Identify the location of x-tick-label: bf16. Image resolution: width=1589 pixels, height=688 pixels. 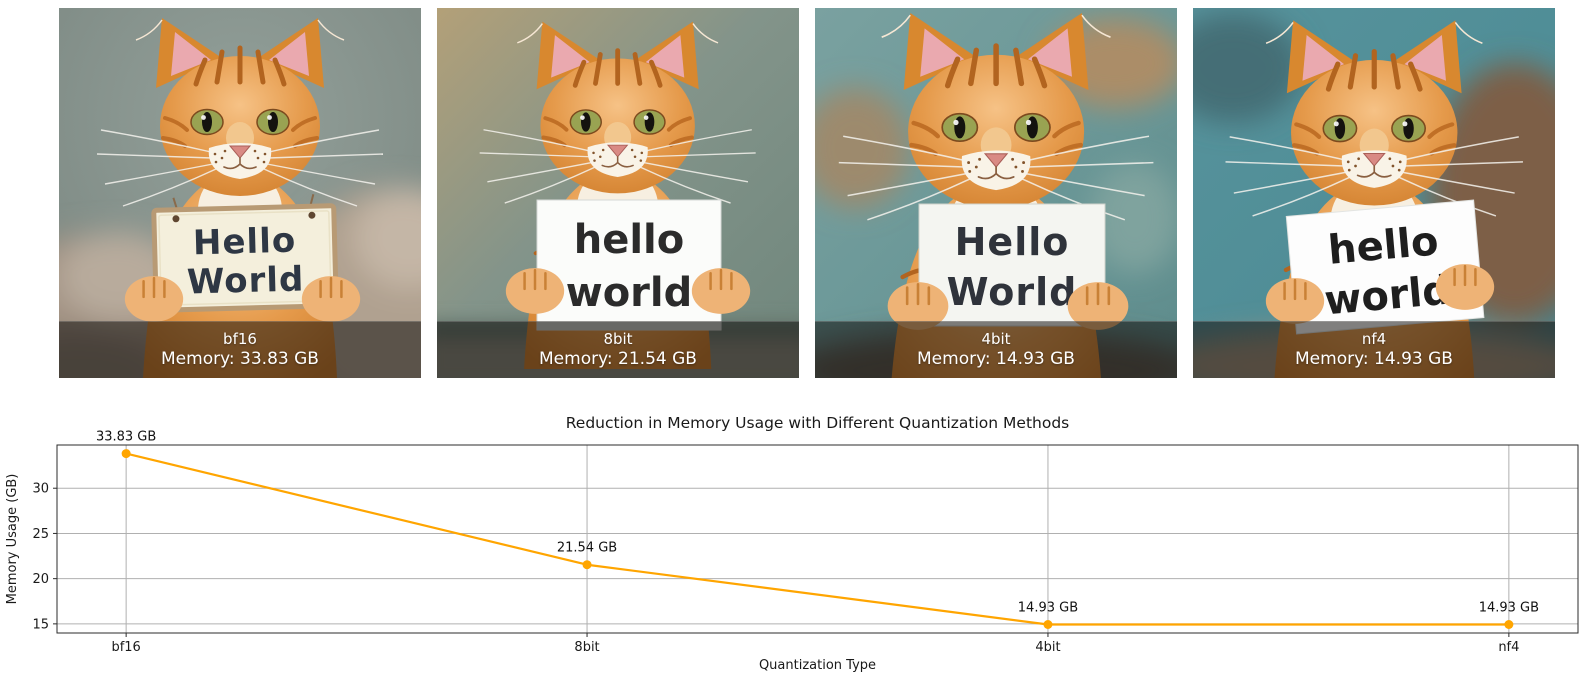
(125, 647).